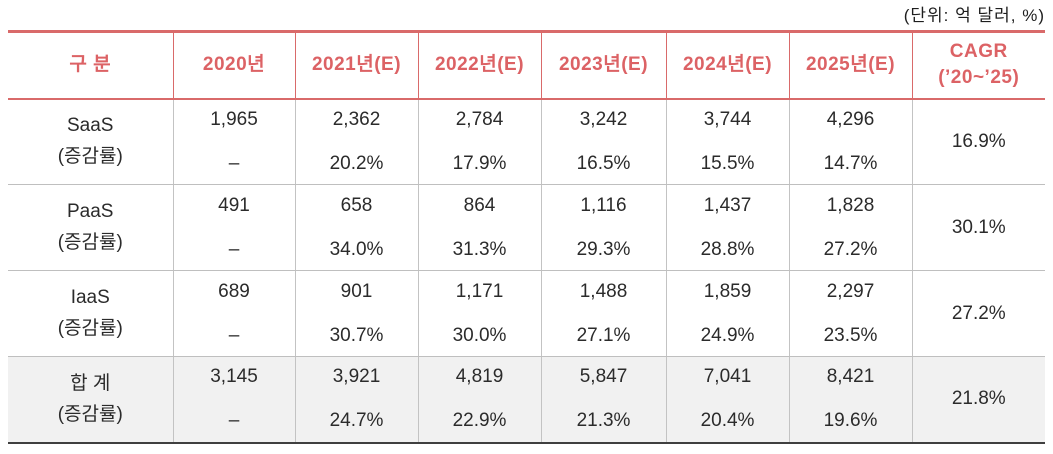 Image resolution: width=1053 pixels, height=454 pixels. I want to click on cell-2022: 1,171 30.0%, so click(480, 313).